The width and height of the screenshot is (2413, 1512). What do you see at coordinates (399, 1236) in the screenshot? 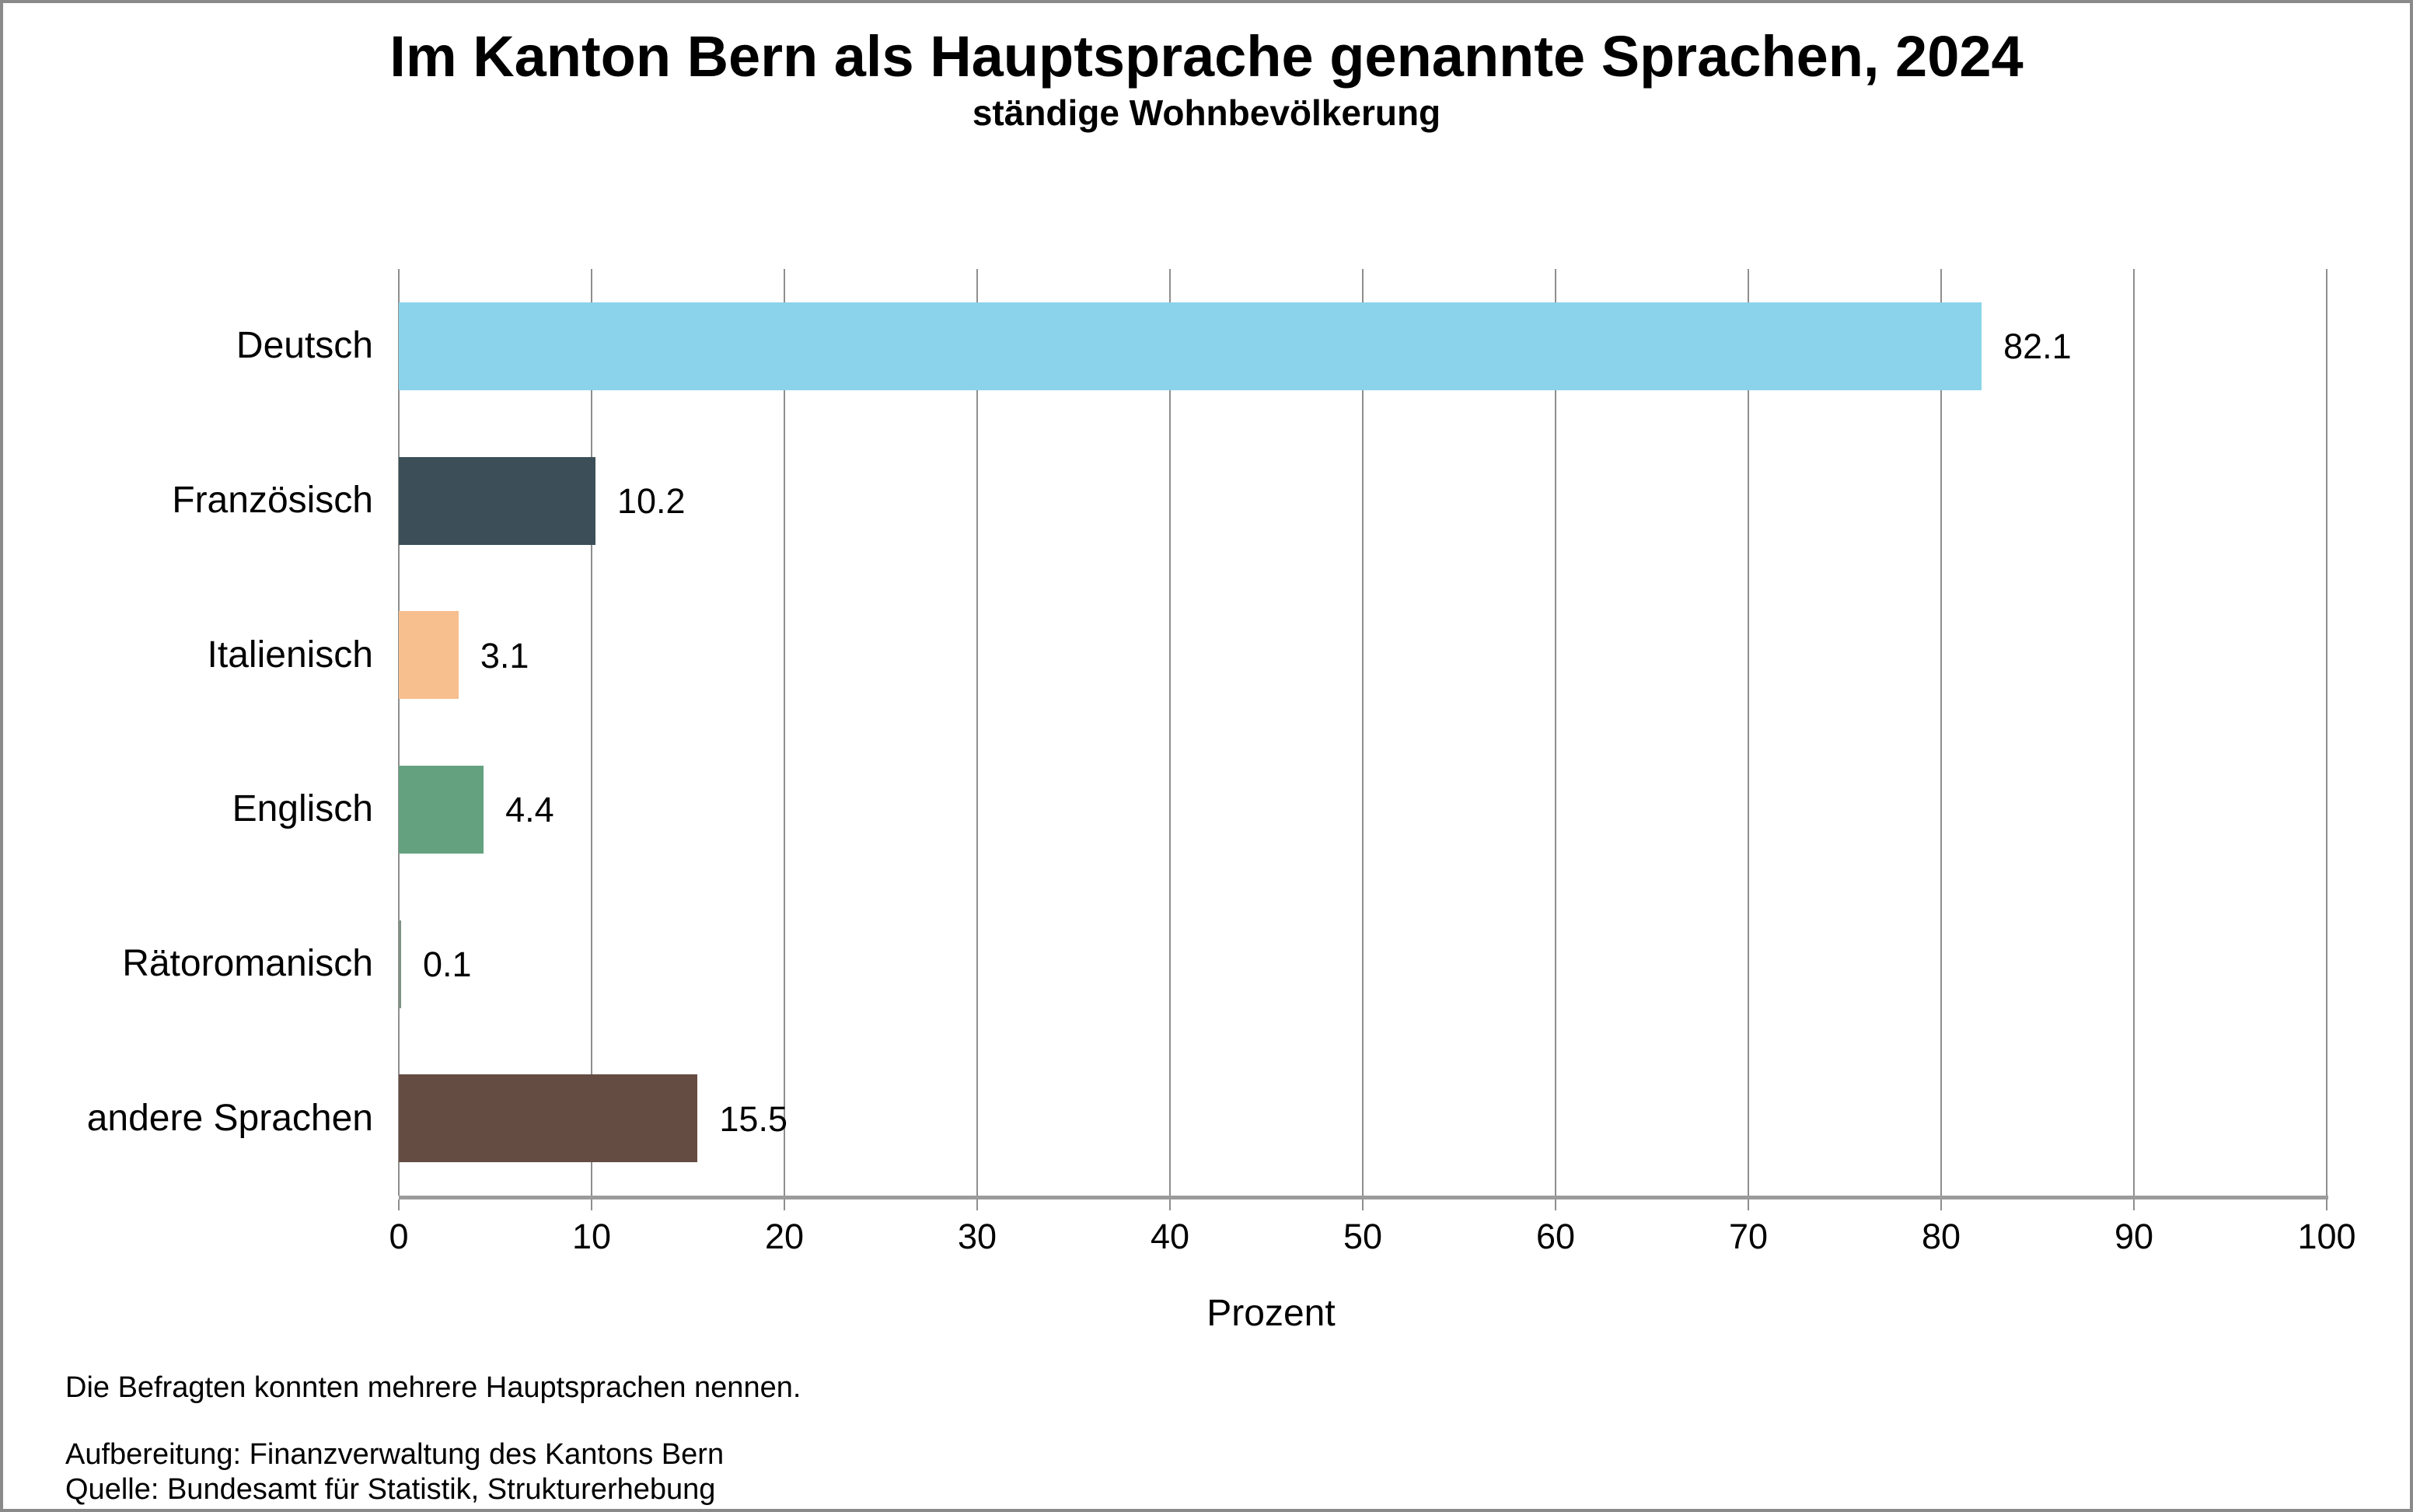
I see `x-tick-label-0: 0` at bounding box center [399, 1236].